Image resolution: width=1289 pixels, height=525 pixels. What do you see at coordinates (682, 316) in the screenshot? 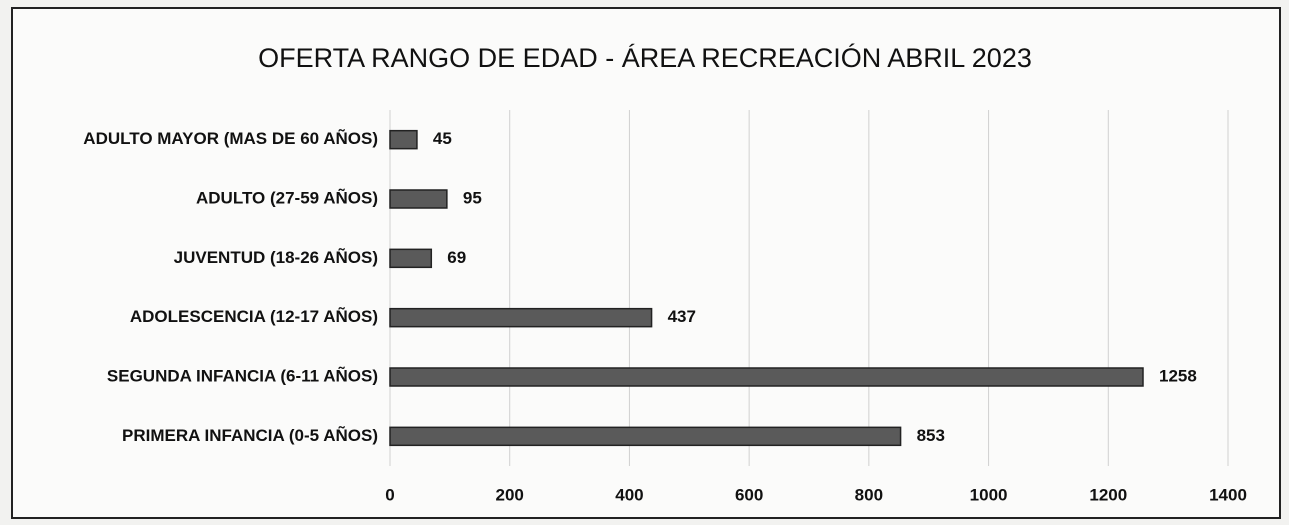
I see `data-label: 437` at bounding box center [682, 316].